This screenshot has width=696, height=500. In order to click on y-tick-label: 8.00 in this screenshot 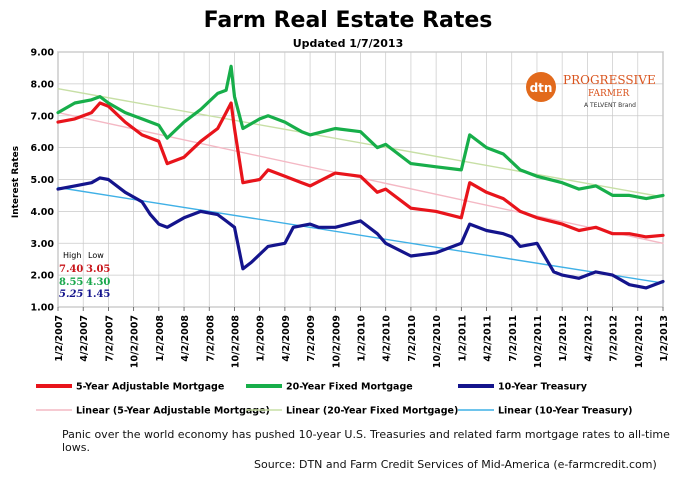, I will do `click(43, 84)`.